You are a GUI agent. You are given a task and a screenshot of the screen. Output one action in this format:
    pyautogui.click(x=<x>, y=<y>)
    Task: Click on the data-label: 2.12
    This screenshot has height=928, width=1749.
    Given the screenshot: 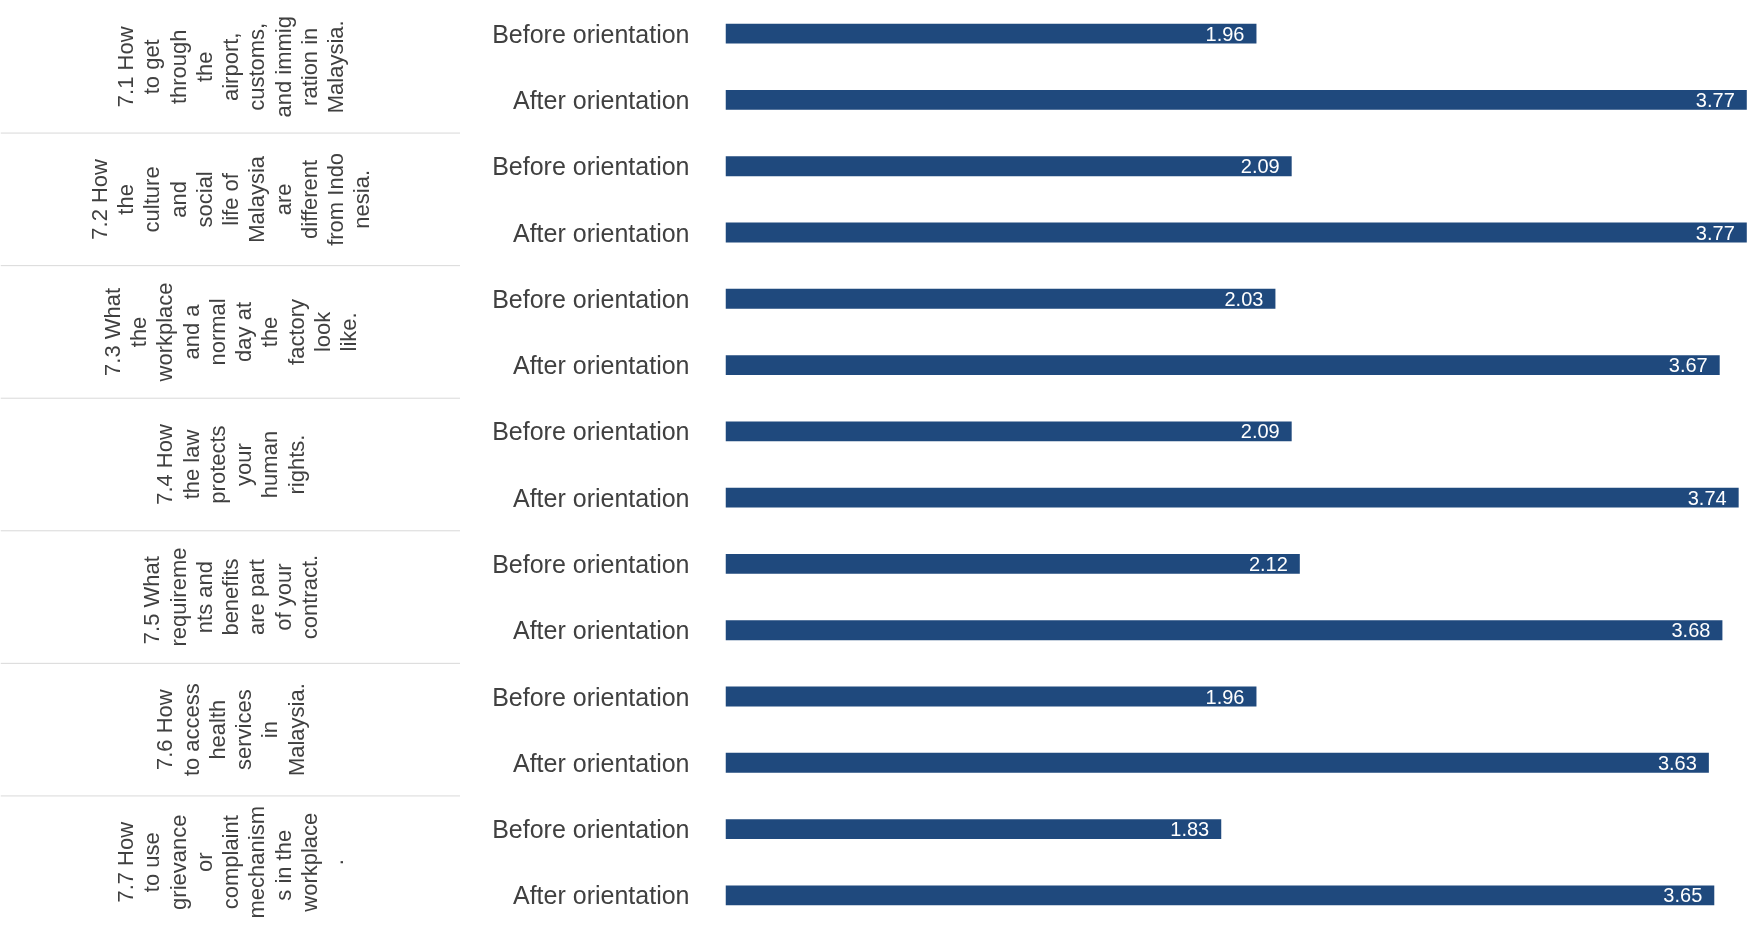 What is the action you would take?
    pyautogui.click(x=1268, y=563)
    